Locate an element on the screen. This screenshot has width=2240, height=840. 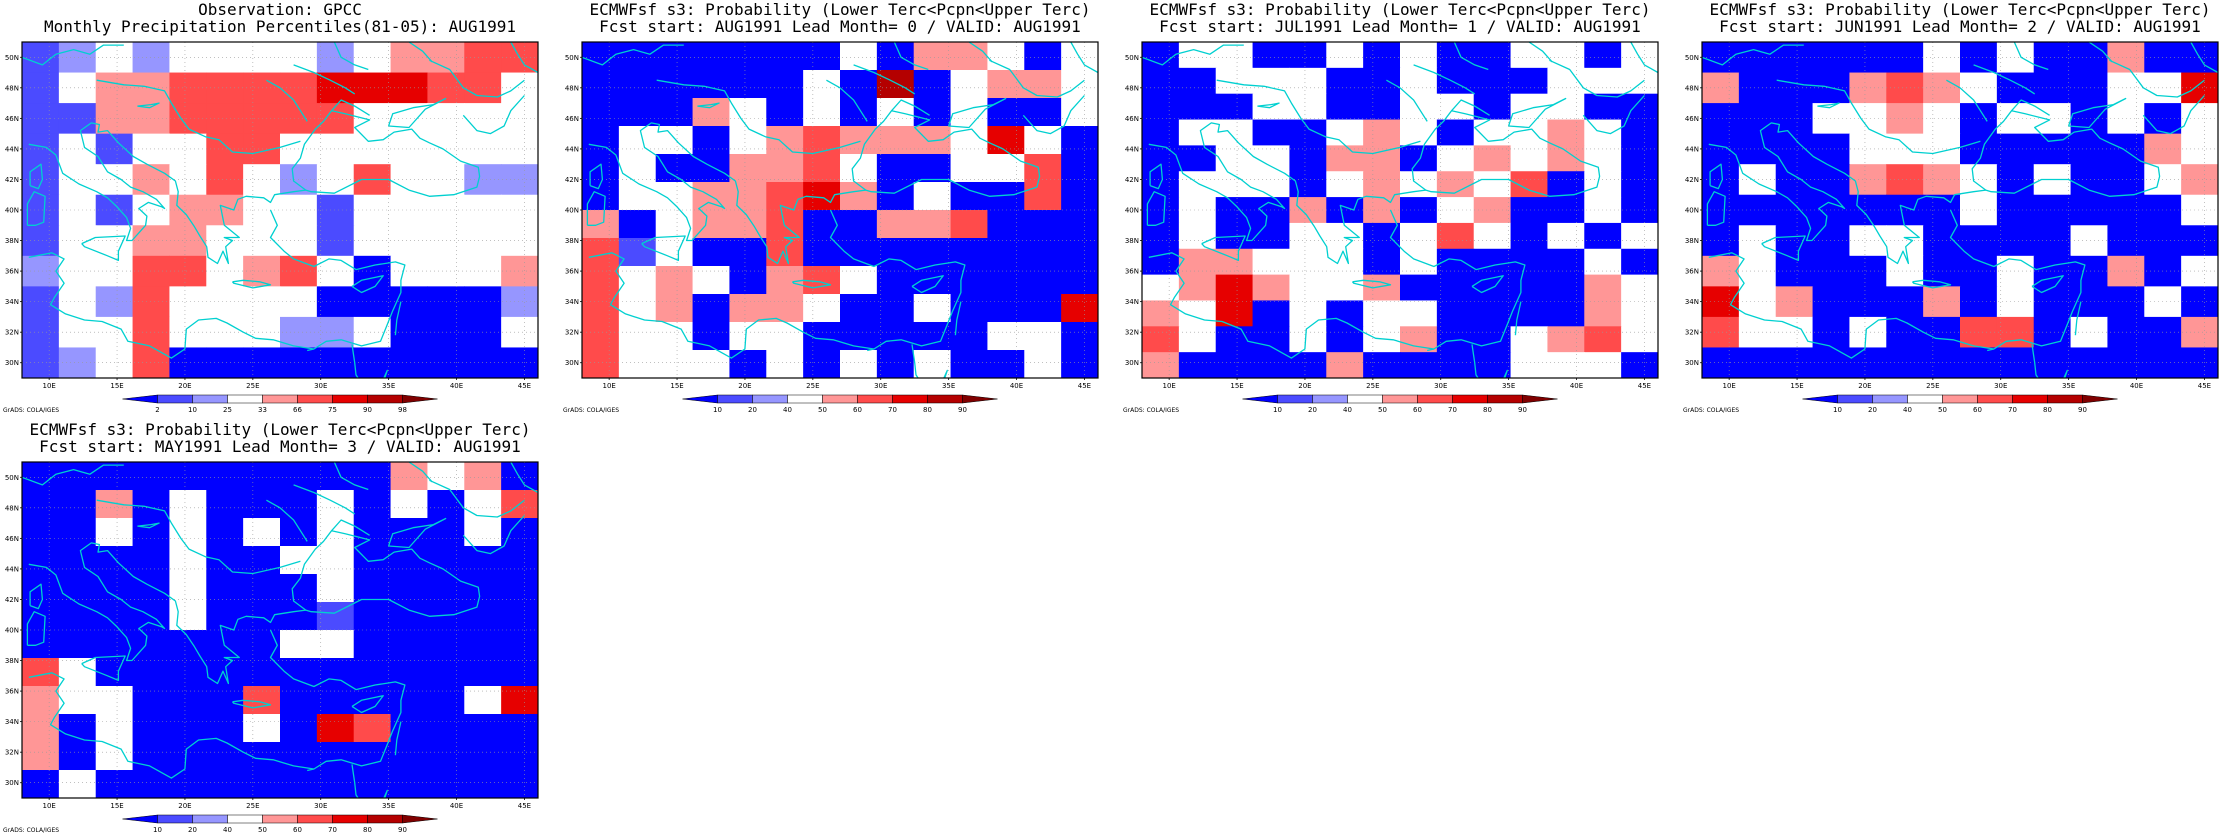
lat-tick-label: 34N is located at coordinates (1132, 302).